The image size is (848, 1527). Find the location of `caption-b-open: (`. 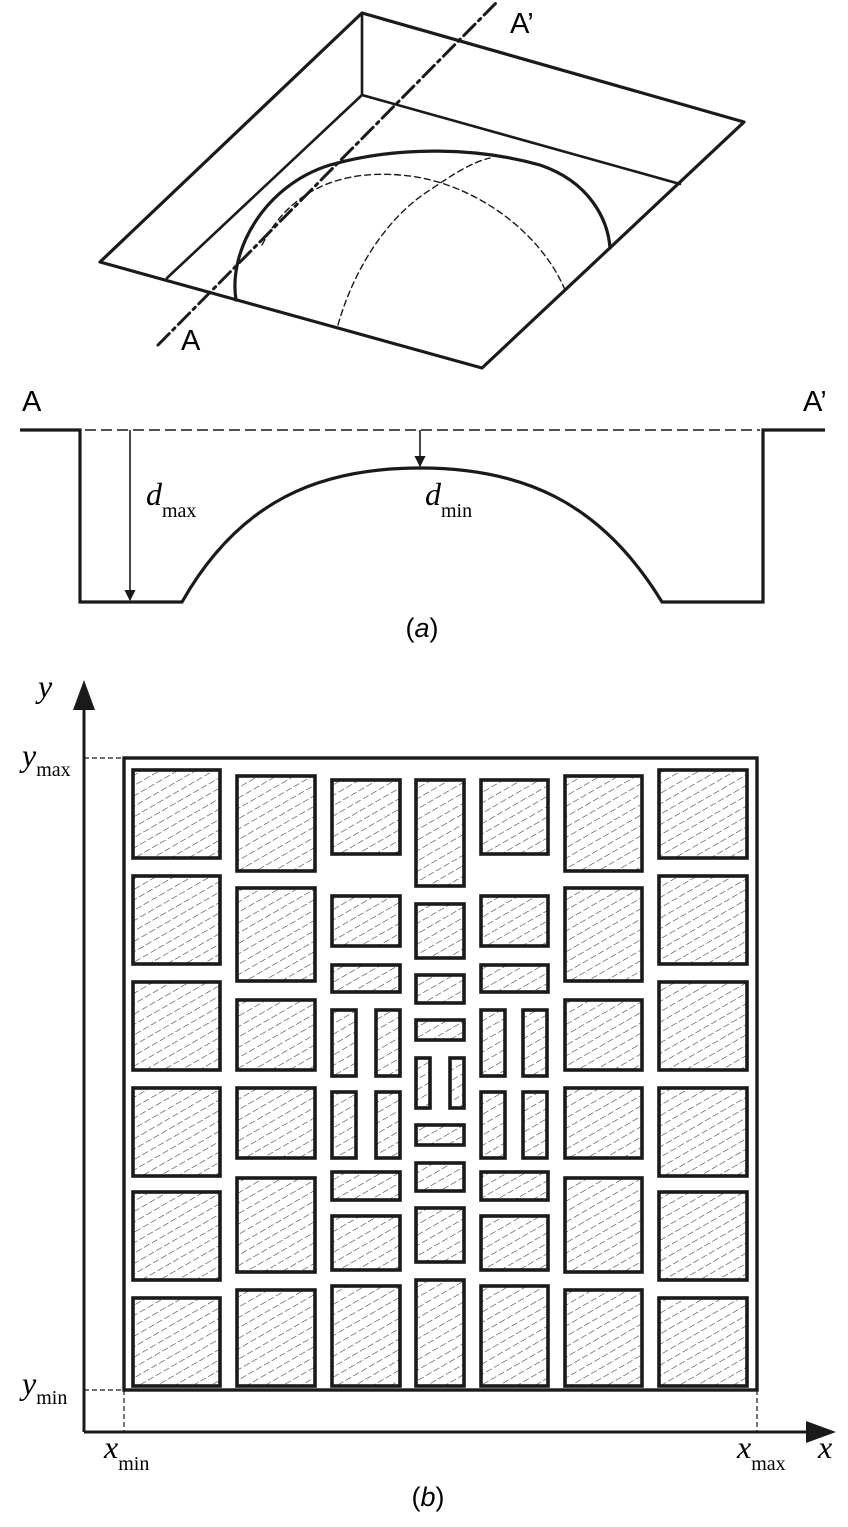

caption-b-open: ( is located at coordinates (415, 1497).